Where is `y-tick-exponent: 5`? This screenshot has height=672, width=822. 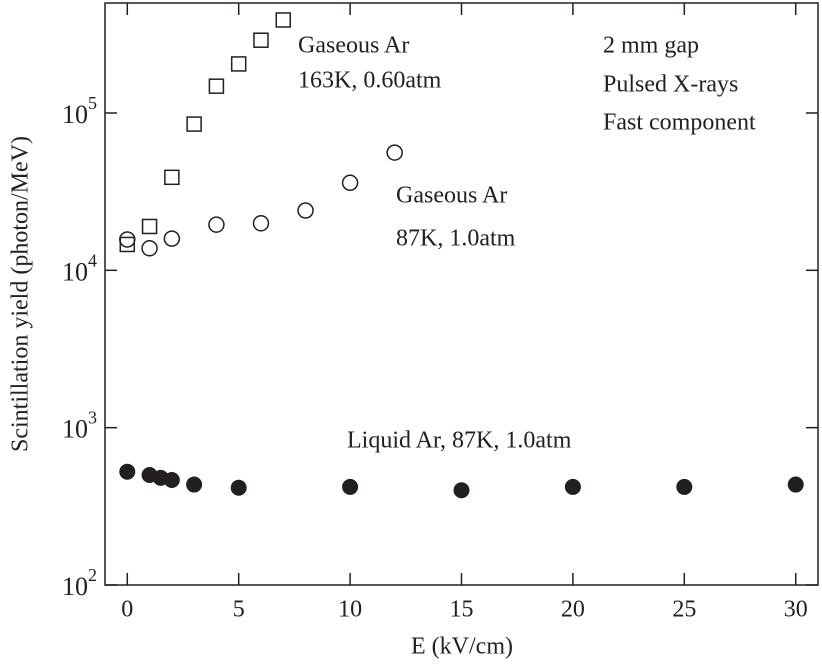 y-tick-exponent: 5 is located at coordinates (92, 103).